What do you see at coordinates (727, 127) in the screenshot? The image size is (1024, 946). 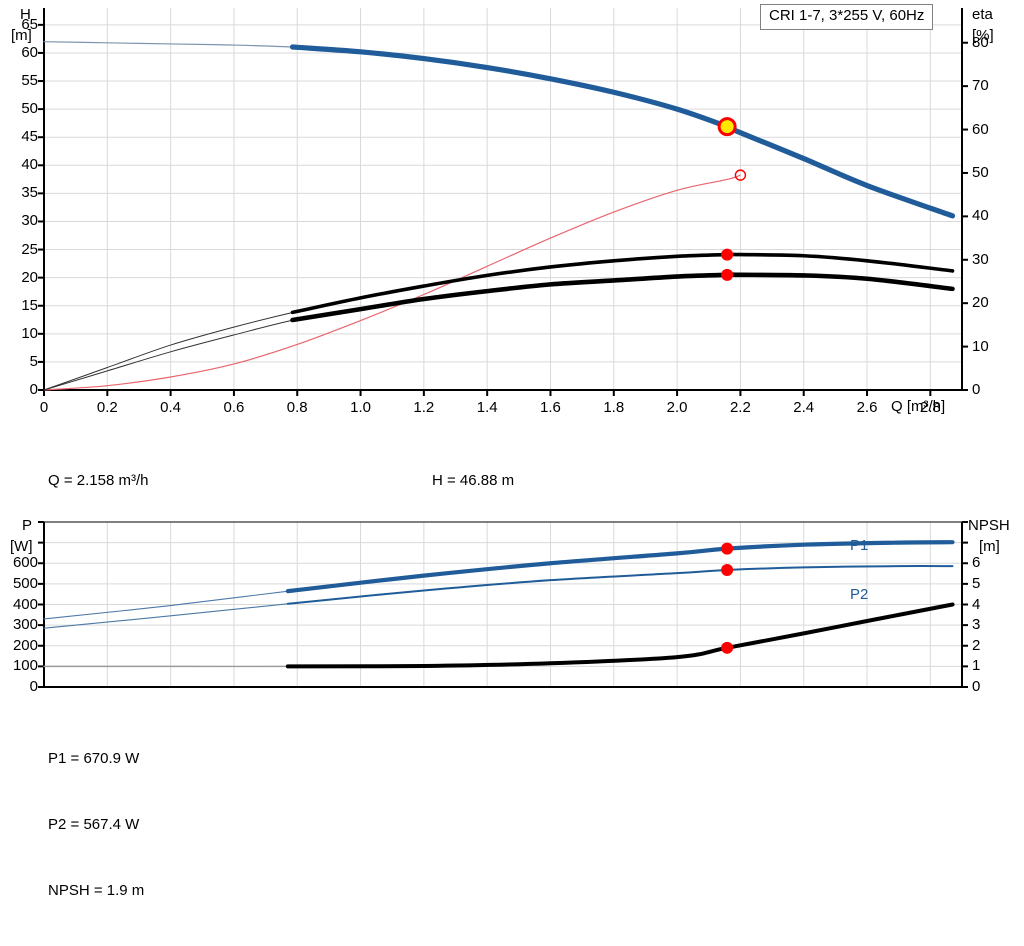 I see `duty-point-head` at bounding box center [727, 127].